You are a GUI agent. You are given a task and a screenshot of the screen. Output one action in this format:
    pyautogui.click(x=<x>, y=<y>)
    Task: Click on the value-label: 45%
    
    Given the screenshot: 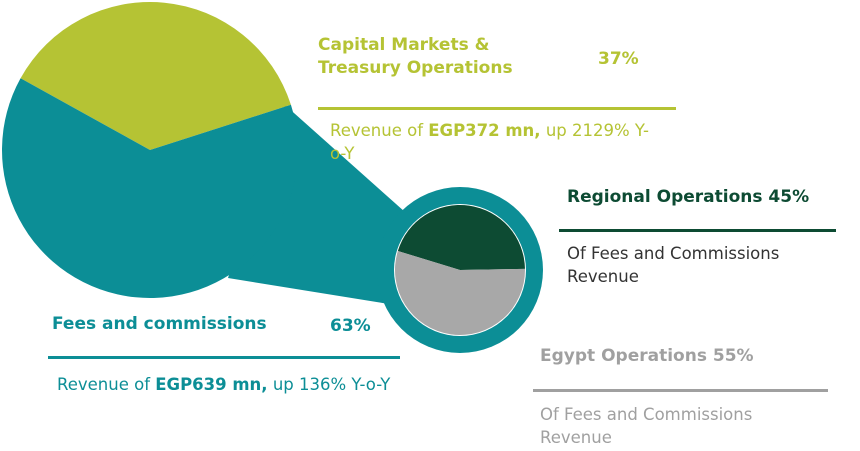 What is the action you would take?
    pyautogui.click(x=789, y=197)
    